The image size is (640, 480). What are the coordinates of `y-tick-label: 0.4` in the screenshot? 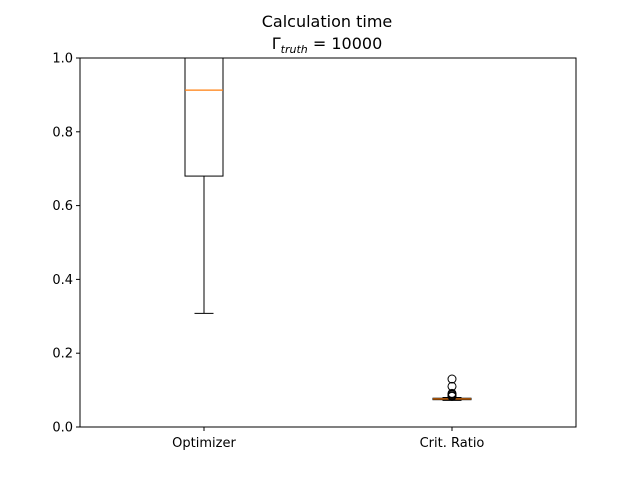 It's located at (62, 280).